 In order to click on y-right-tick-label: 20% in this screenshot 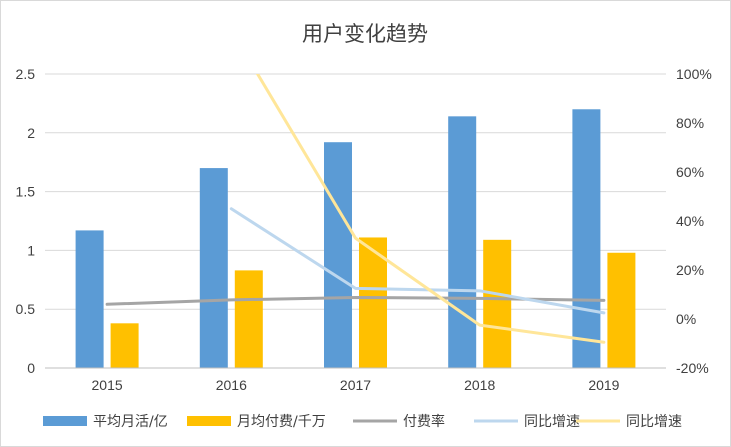, I will do `click(690, 270)`.